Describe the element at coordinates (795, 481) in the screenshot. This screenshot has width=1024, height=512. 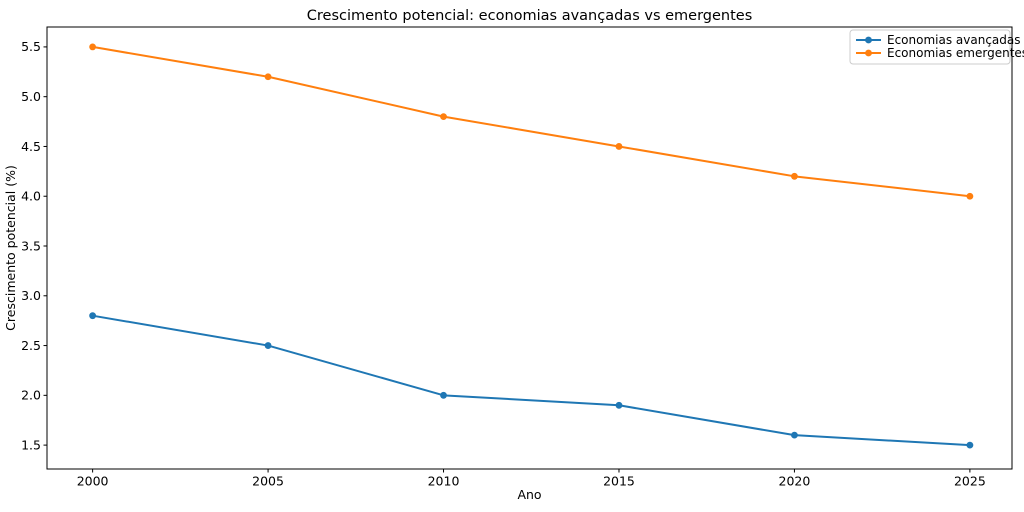
I see `x-tick-label: 2020` at that location.